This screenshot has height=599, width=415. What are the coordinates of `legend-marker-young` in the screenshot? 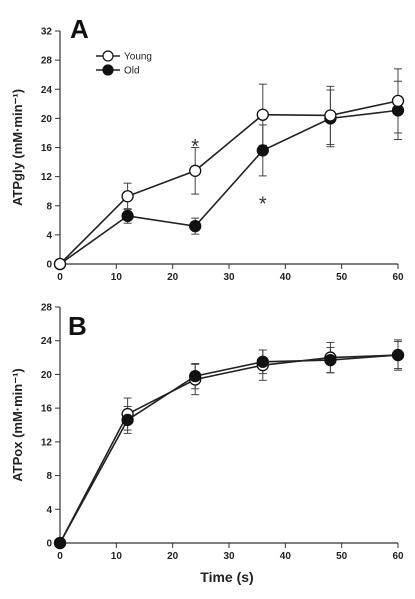 It's located at (108, 56).